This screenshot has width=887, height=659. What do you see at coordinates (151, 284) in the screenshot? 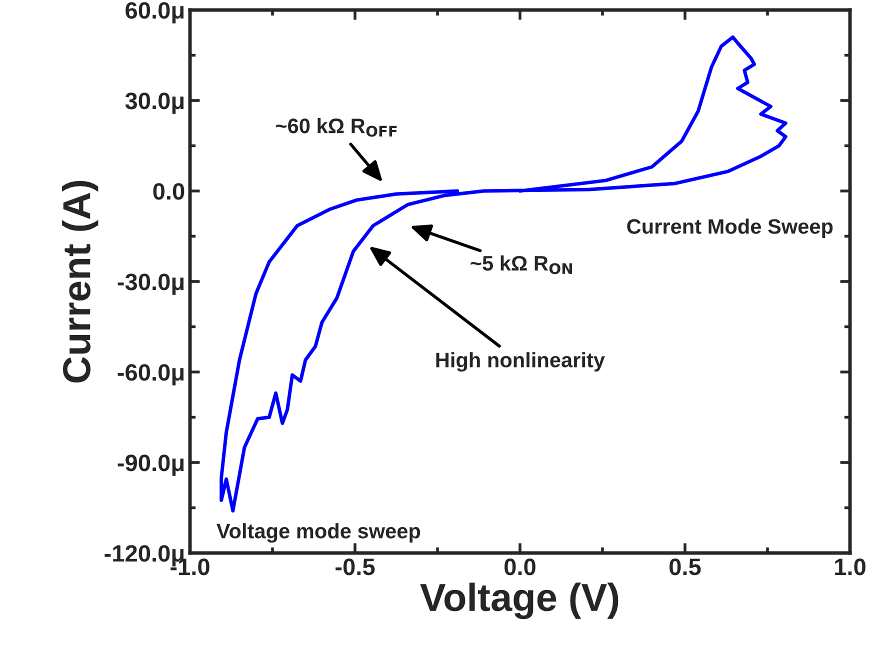
I see `y-tick-label: -30.0μ` at bounding box center [151, 284].